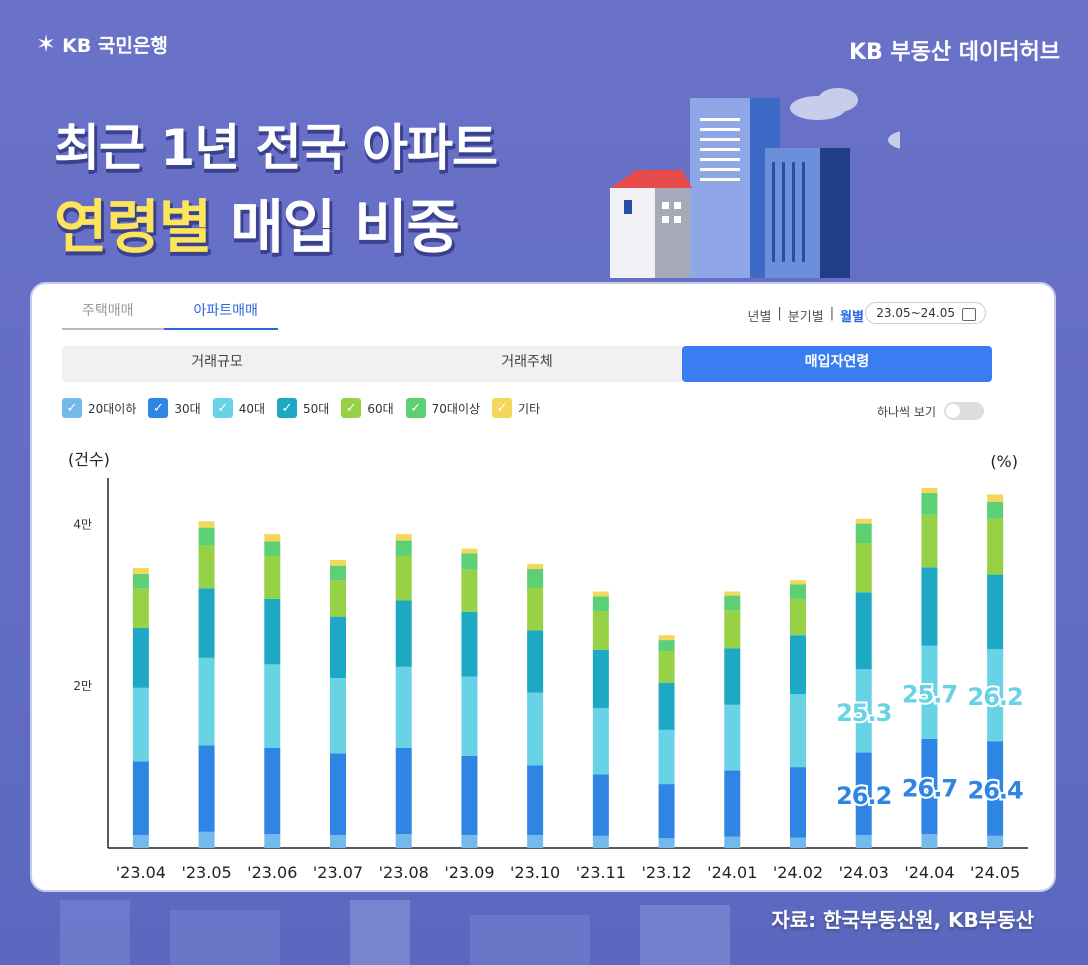  Describe the element at coordinates (206, 872) in the screenshot. I see `x-tick-label: '23.05` at that location.